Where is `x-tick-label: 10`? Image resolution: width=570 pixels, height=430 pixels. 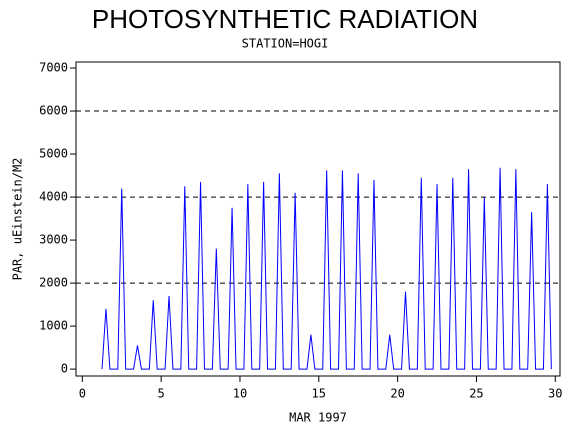 x-tick-label: 10 is located at coordinates (240, 394).